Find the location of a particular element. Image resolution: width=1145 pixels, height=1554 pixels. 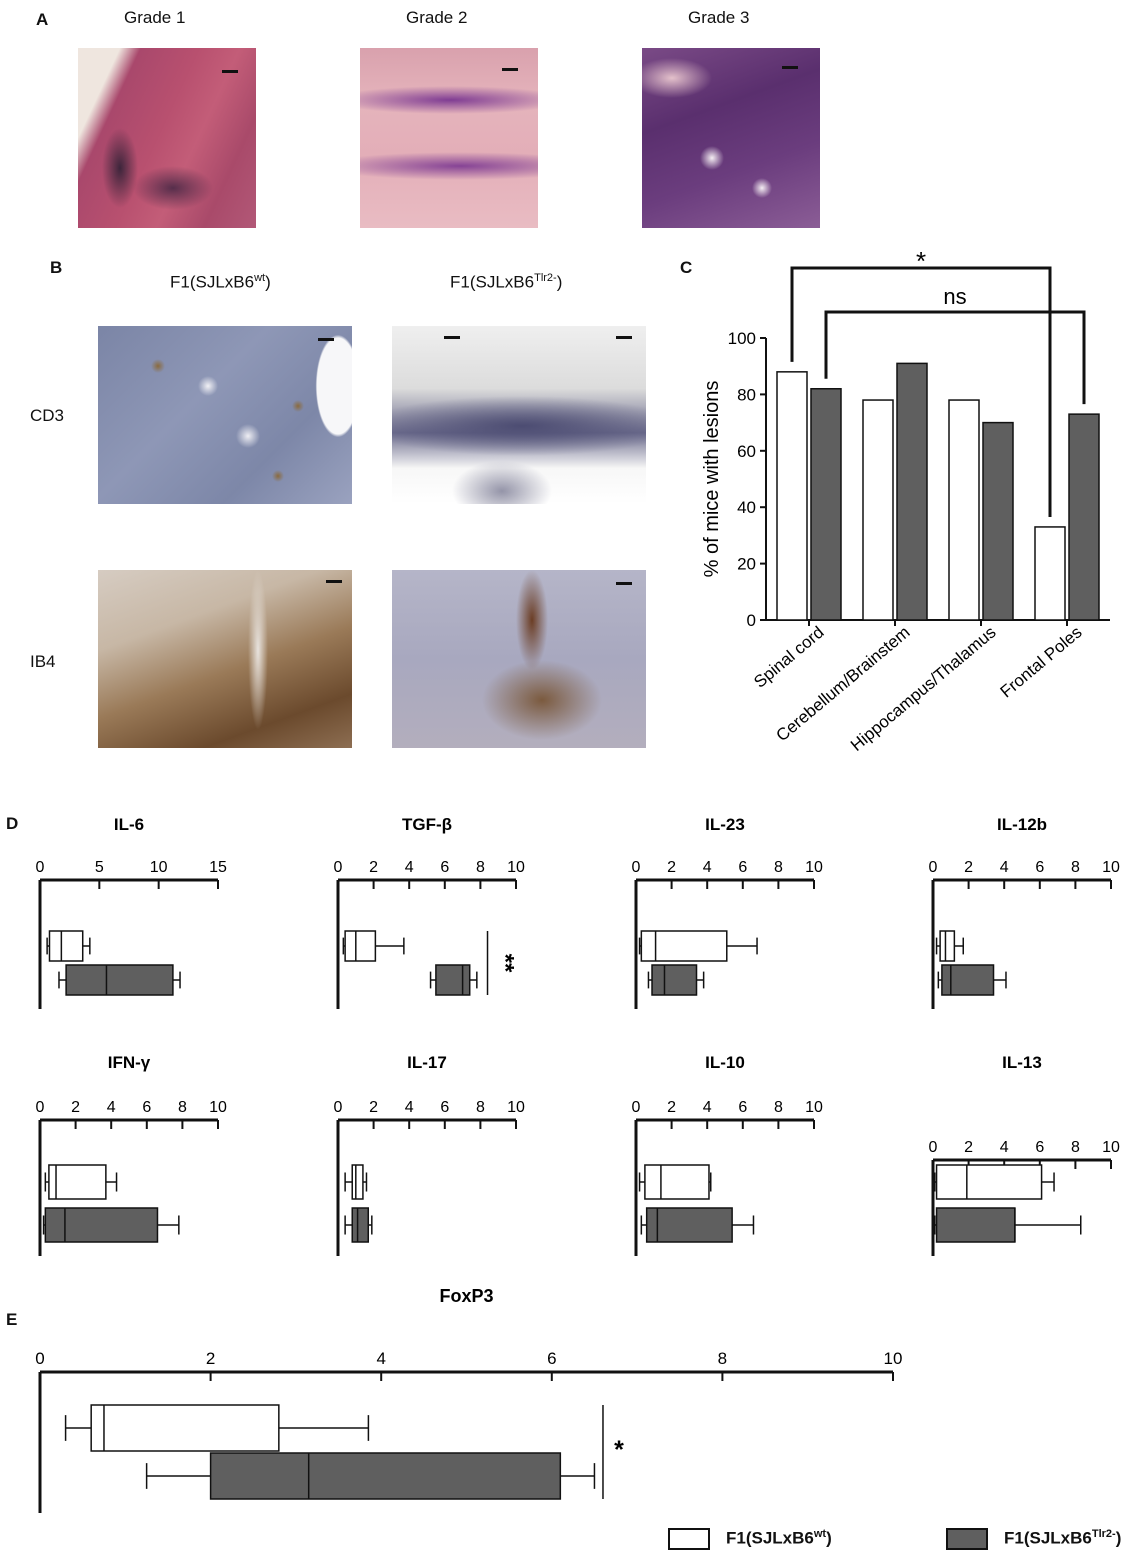

legend-wt-close: ) is located at coordinates (829, 1538).